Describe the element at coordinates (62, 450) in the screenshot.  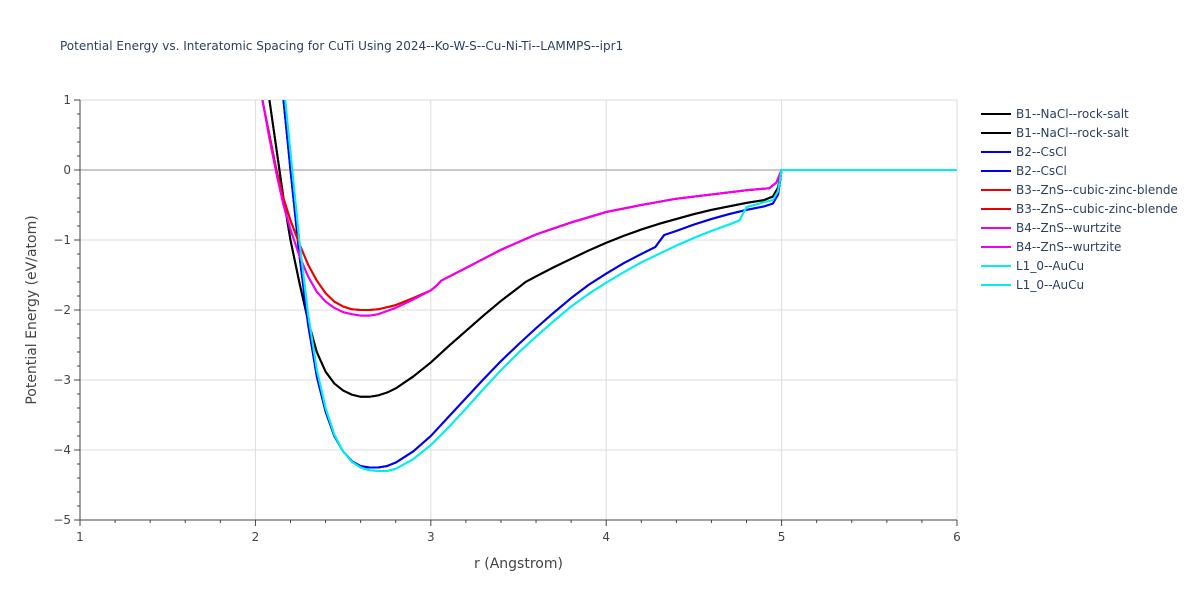
I see `y-tick-label: −4` at that location.